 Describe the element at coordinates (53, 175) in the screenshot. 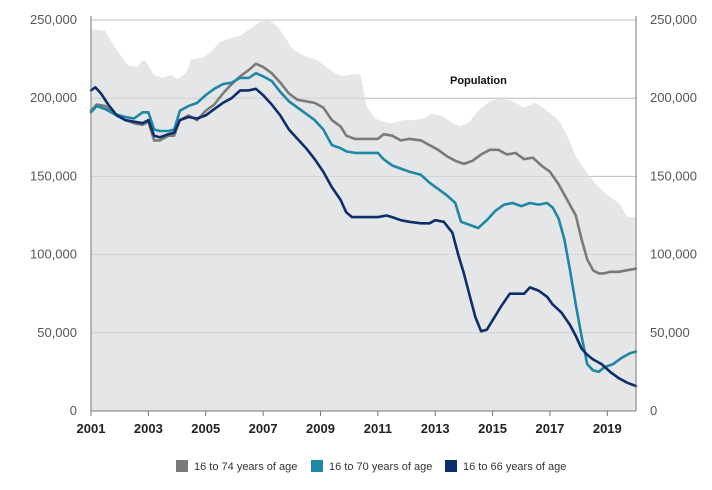

I see `y-tick-label-left: 150,000` at that location.